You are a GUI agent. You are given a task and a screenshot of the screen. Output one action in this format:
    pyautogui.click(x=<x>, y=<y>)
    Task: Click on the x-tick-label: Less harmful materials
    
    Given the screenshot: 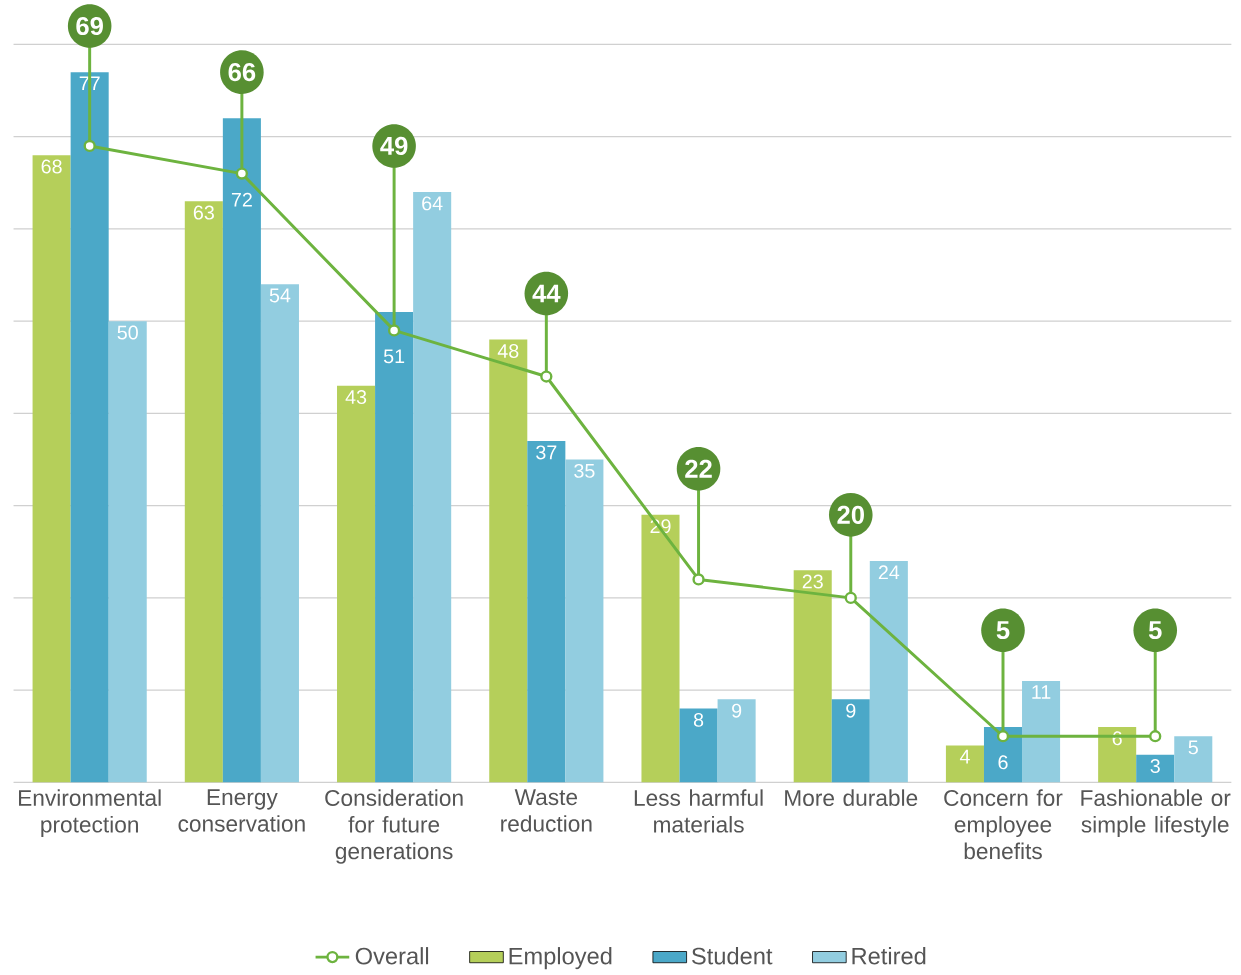 What is the action you would take?
    pyautogui.click(x=698, y=811)
    